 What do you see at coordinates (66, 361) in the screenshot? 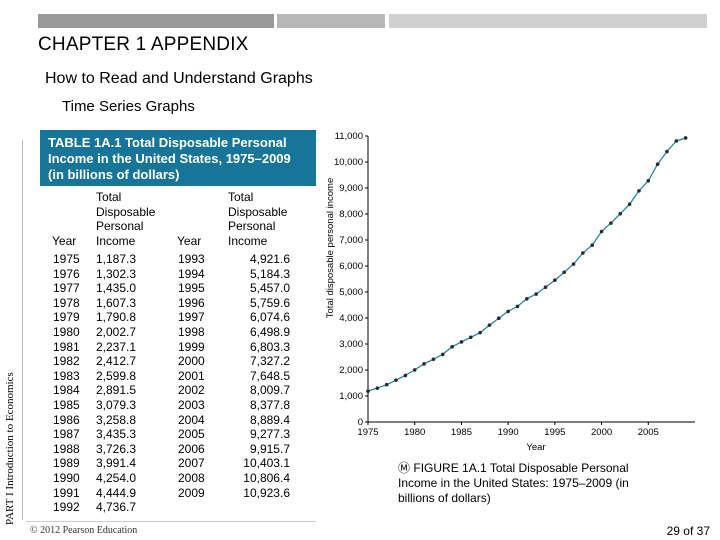
I see `table-cell-year: 1982` at bounding box center [66, 361].